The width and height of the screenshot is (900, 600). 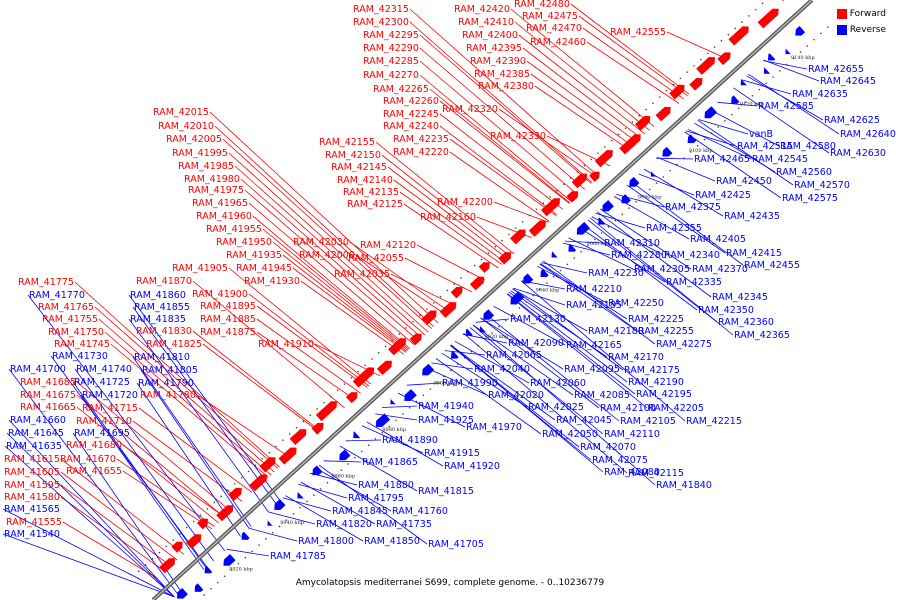 I want to click on forward-gene-label: RAM_41900, so click(x=220, y=294).